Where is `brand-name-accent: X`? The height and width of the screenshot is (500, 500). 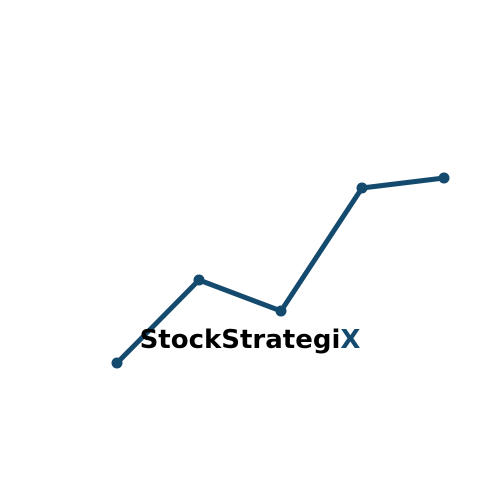
brand-name-accent: X is located at coordinates (350, 340).